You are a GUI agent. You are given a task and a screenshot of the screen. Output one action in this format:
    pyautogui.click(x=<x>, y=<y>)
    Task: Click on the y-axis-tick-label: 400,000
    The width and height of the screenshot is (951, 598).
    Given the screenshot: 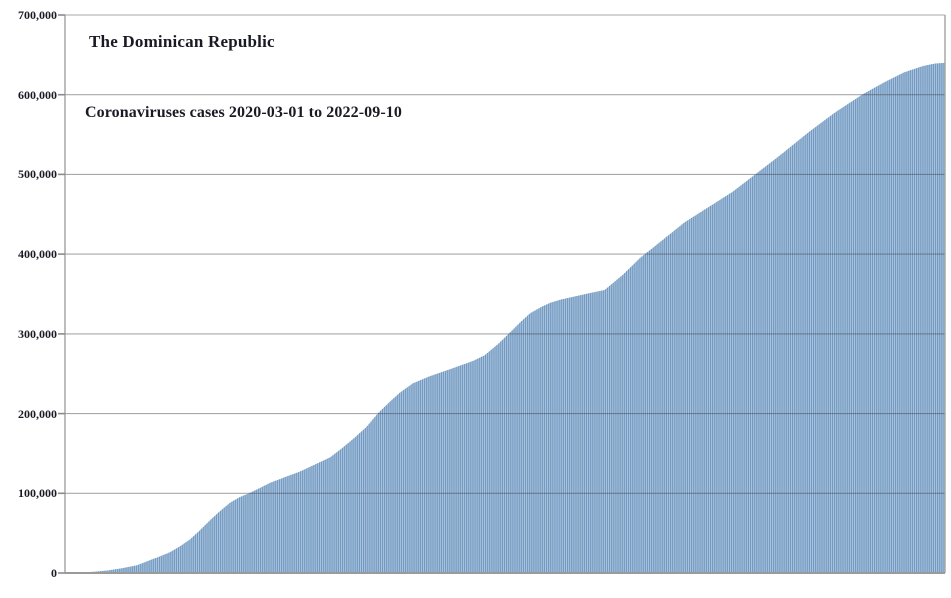 What is the action you would take?
    pyautogui.click(x=37, y=254)
    